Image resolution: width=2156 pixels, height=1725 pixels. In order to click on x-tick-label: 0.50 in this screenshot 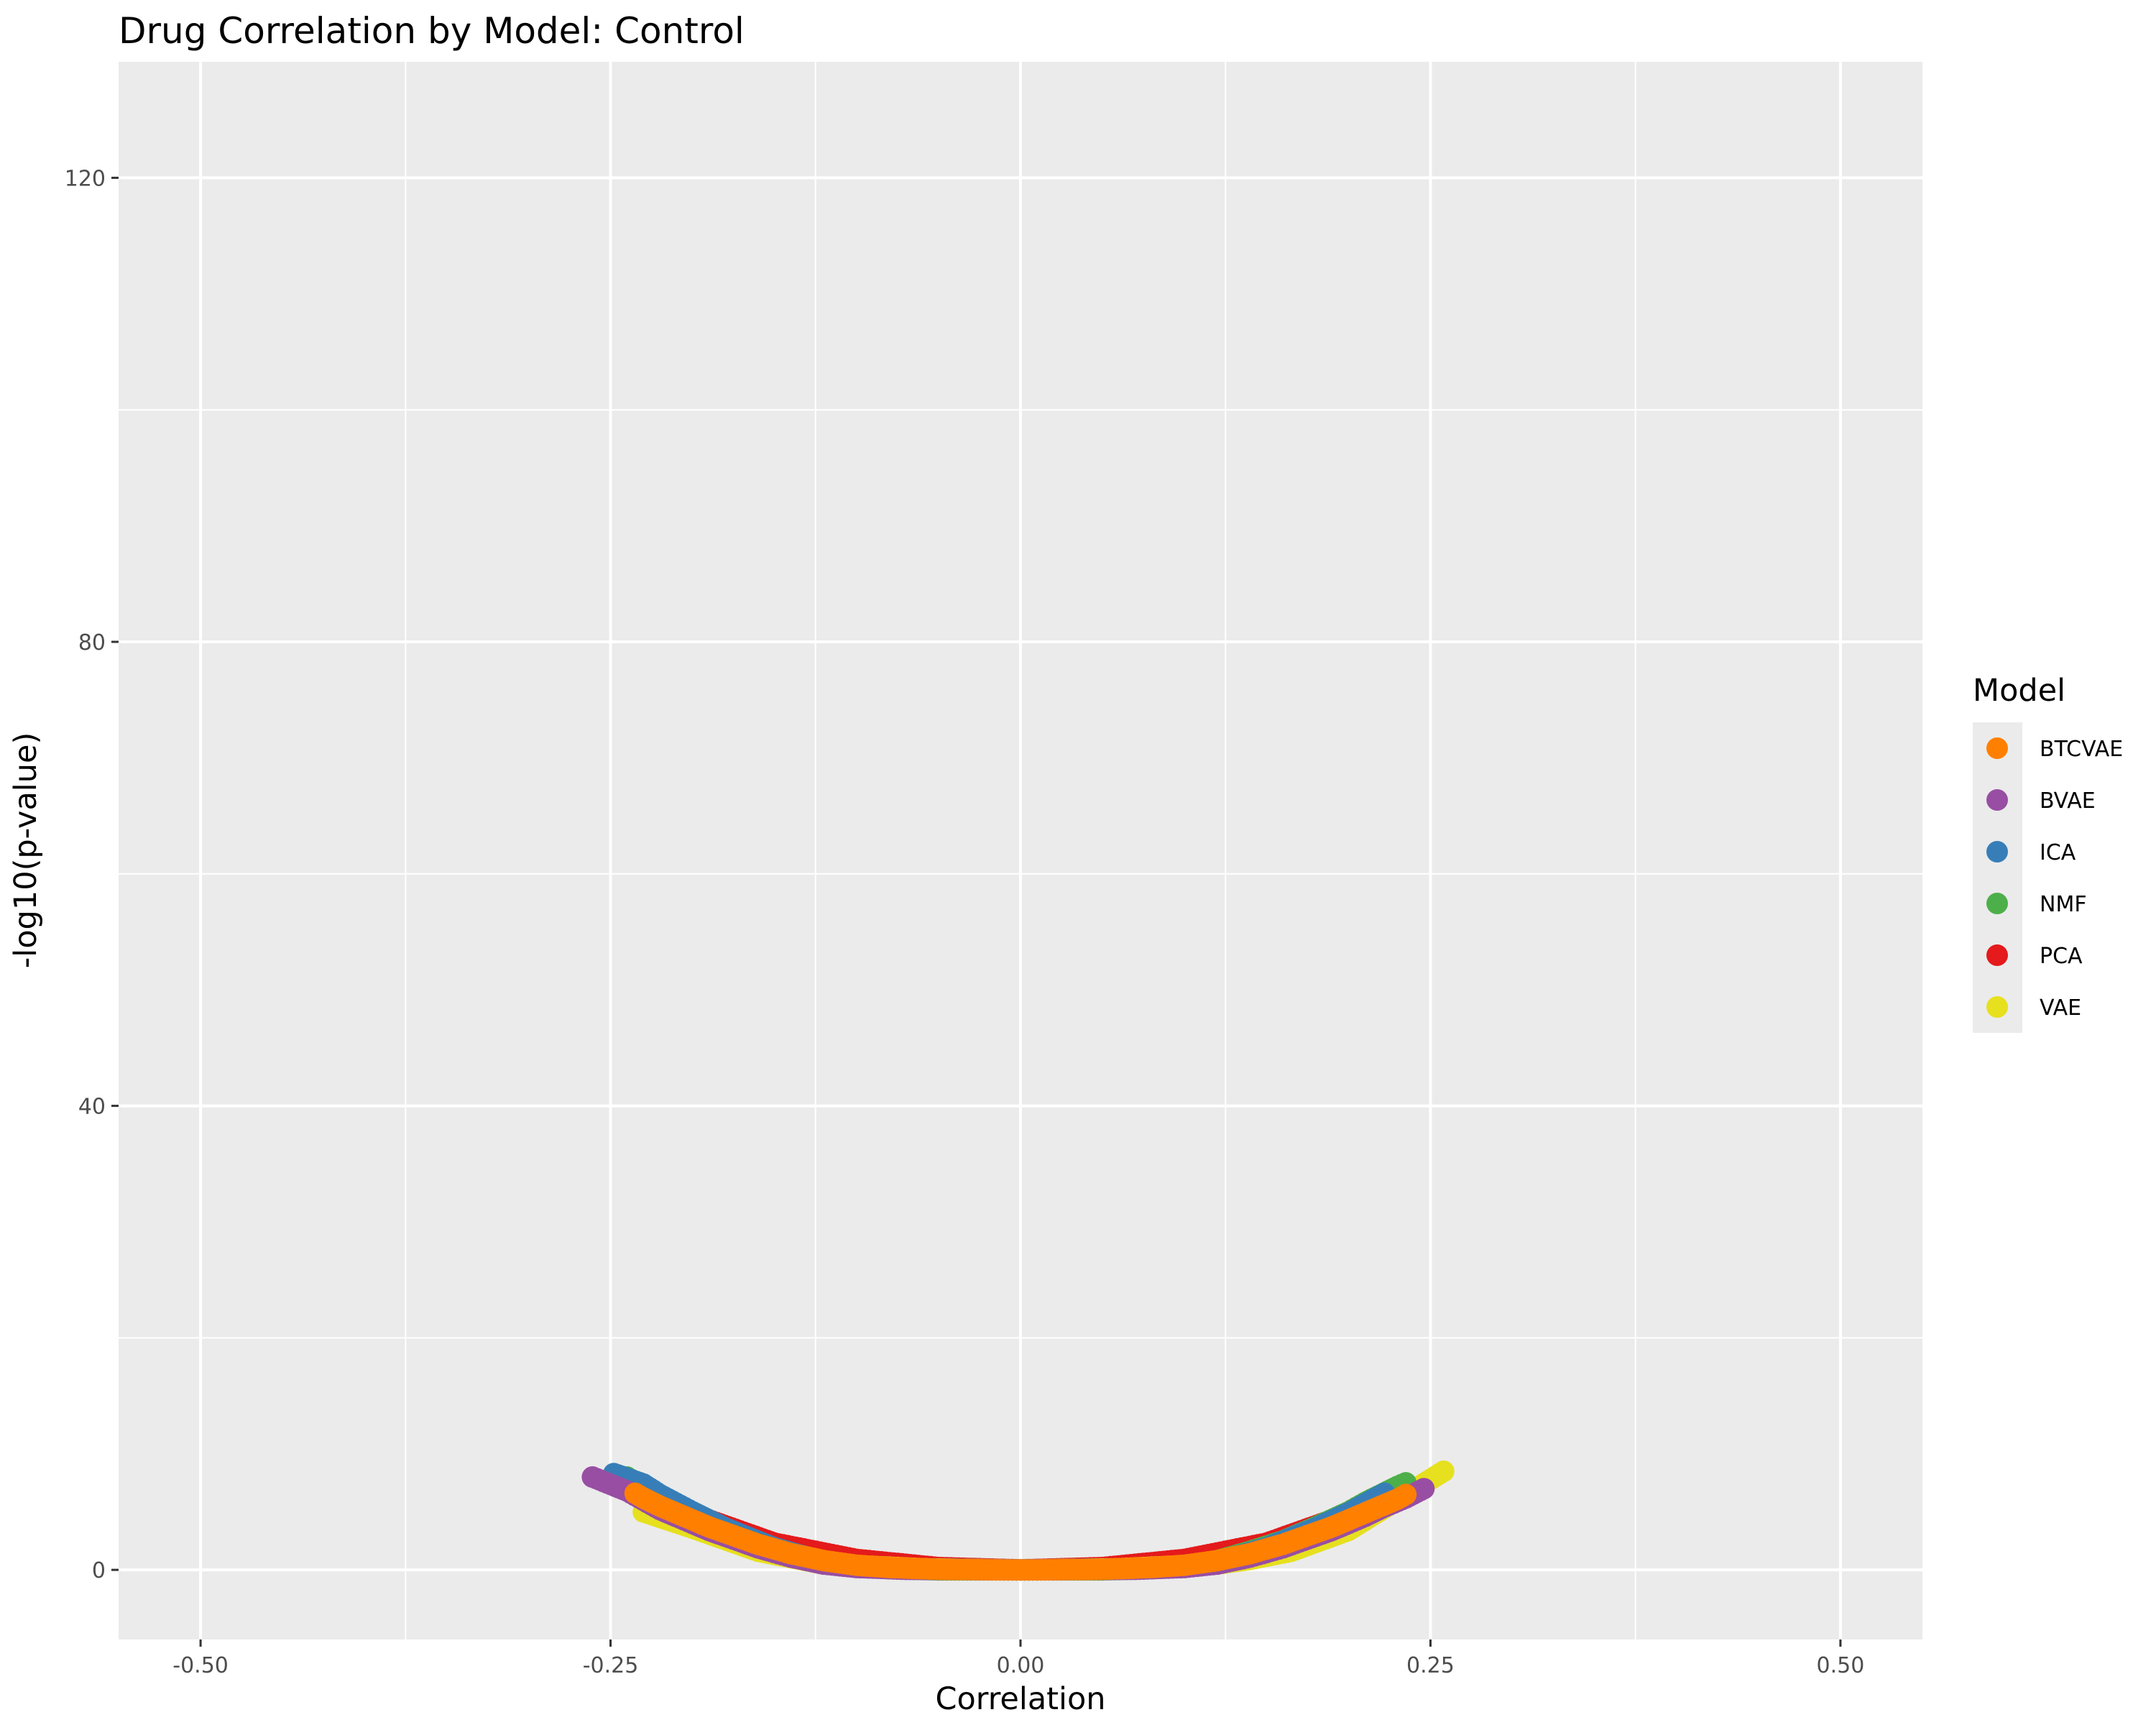, I will do `click(1841, 1665)`.